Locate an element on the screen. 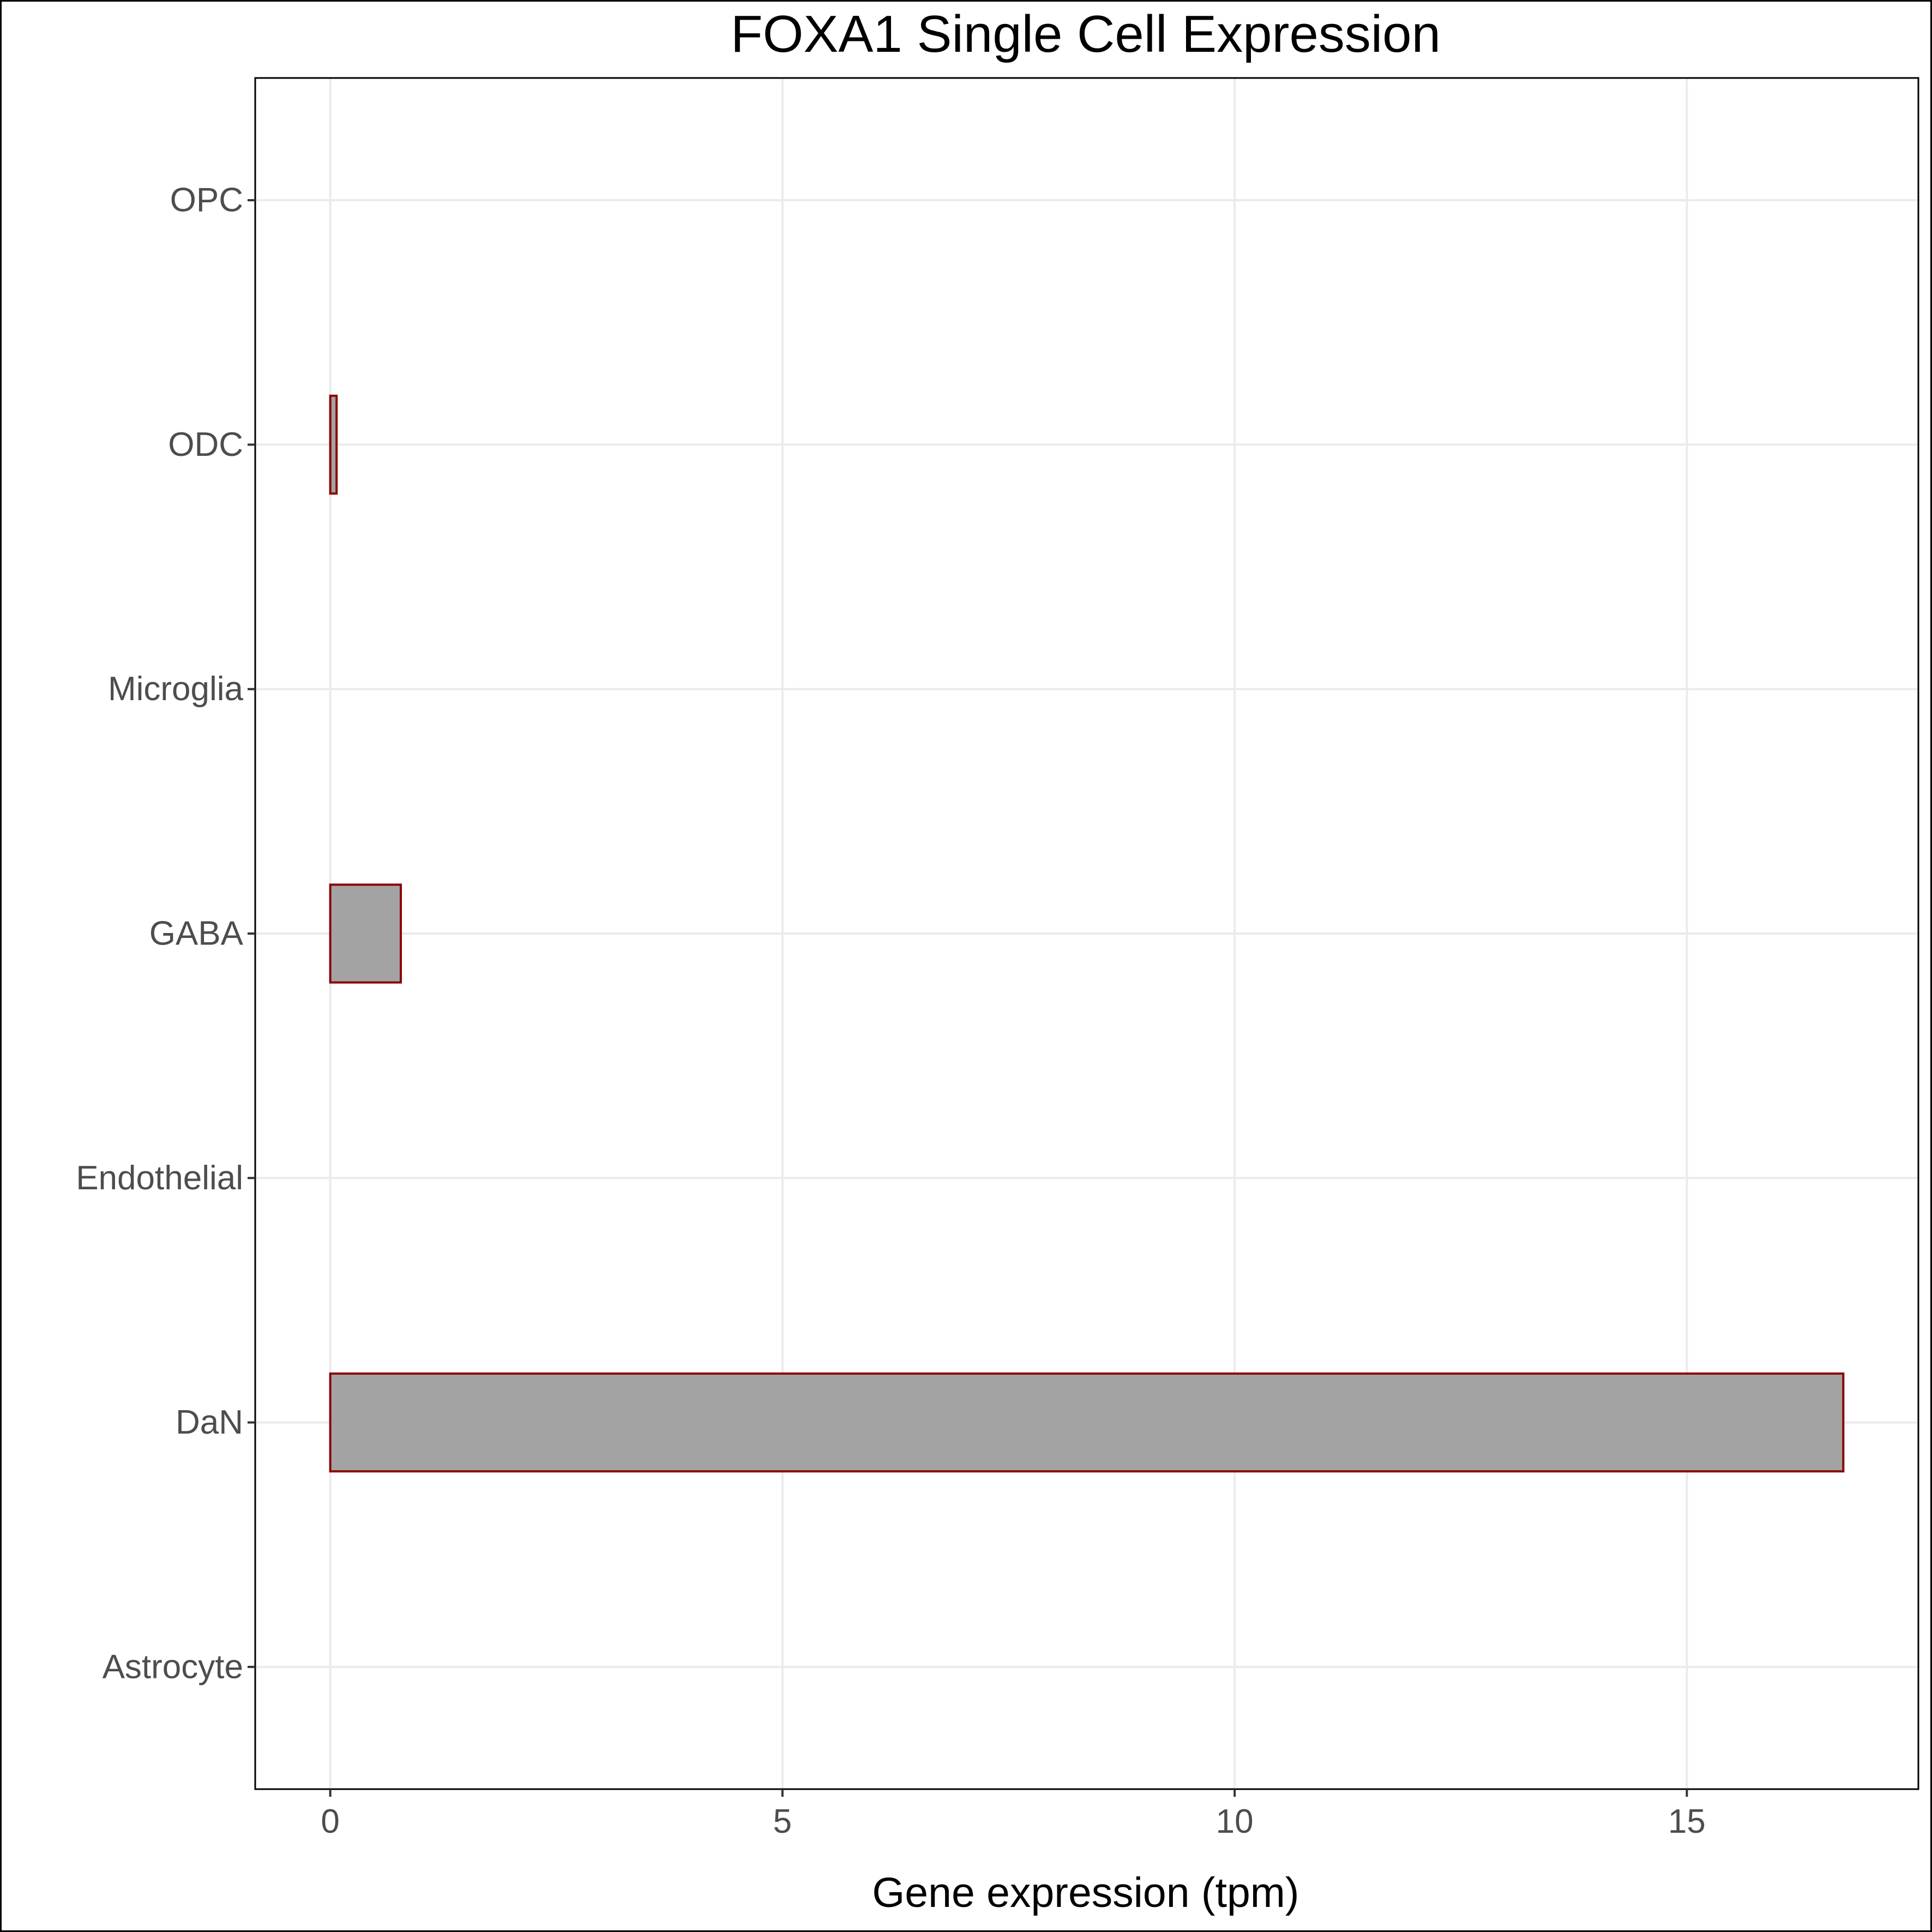 The width and height of the screenshot is (1932, 1932). x-axis-ticks: 0 5 10 15 is located at coordinates (1013, 1814).